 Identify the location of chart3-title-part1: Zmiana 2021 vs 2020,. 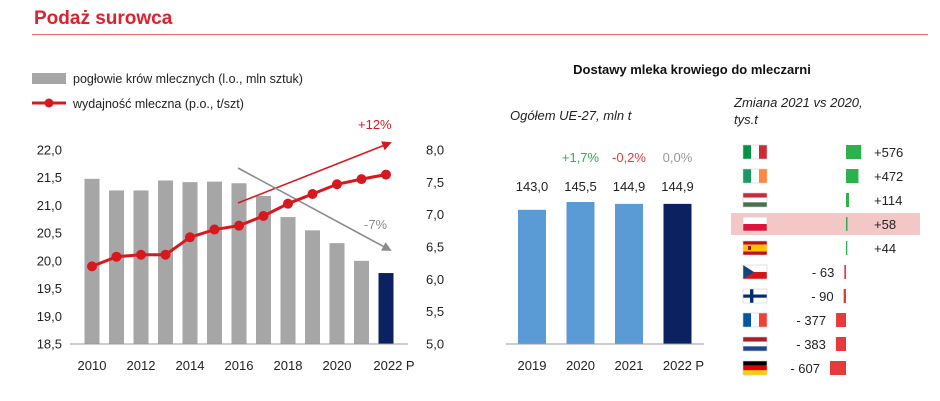
(798, 102).